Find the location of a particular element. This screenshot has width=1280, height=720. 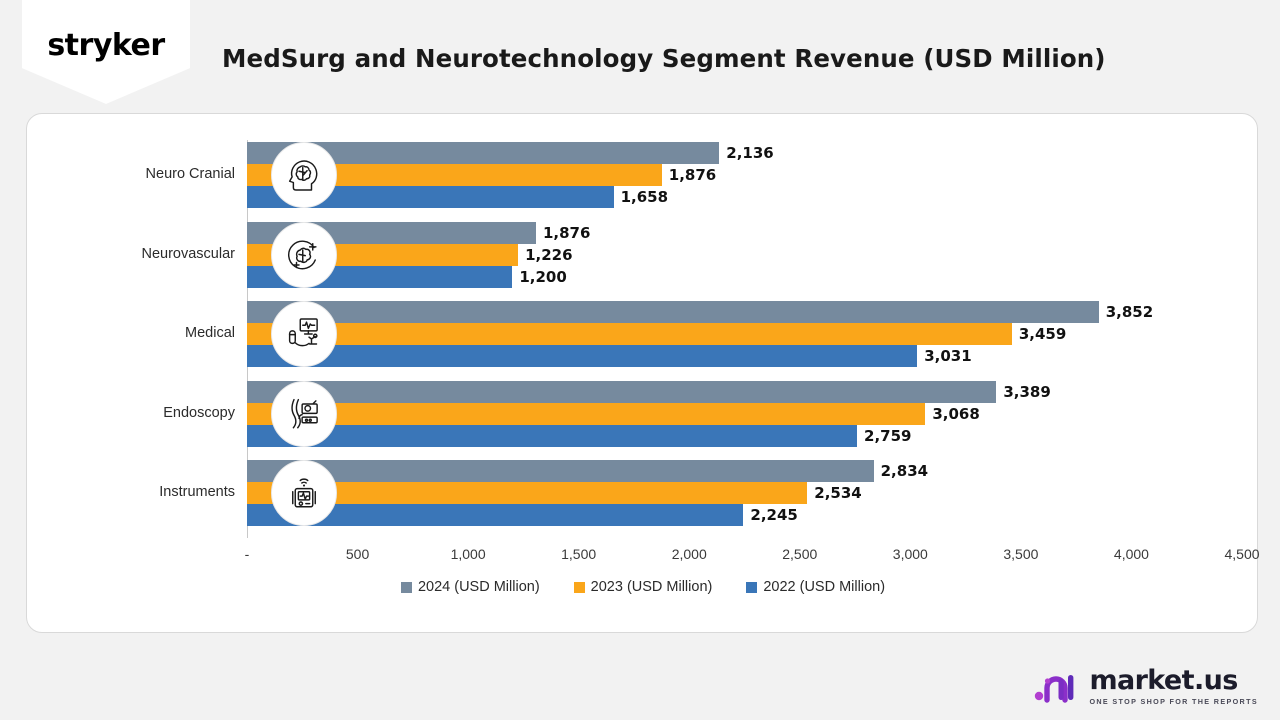

bar-value-label: 2,534 is located at coordinates (838, 493).